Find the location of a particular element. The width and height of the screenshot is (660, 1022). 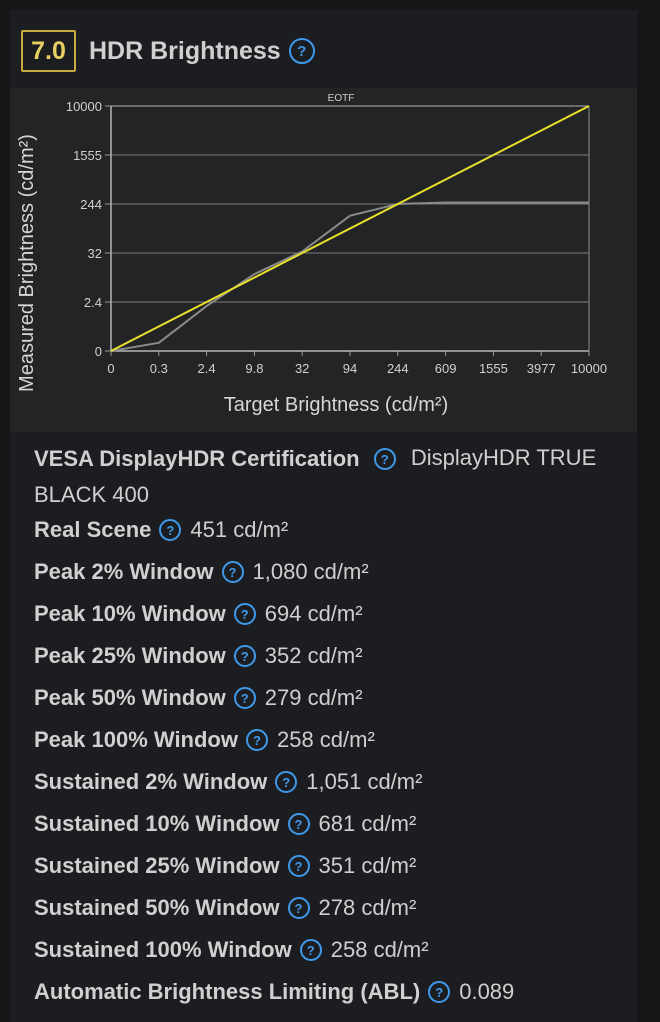

spec-label: Peak 10% Window is located at coordinates (130, 614).